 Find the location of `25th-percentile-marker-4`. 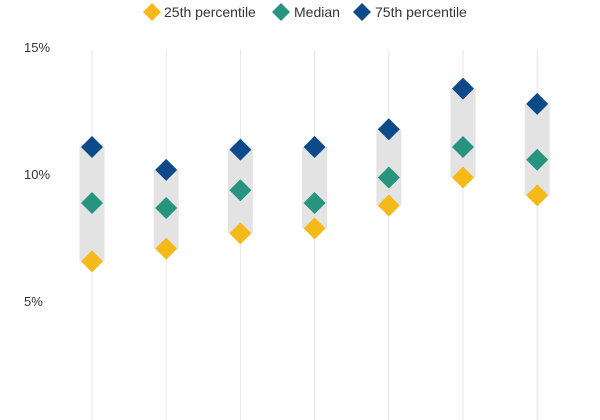

25th-percentile-marker-4 is located at coordinates (314, 228).